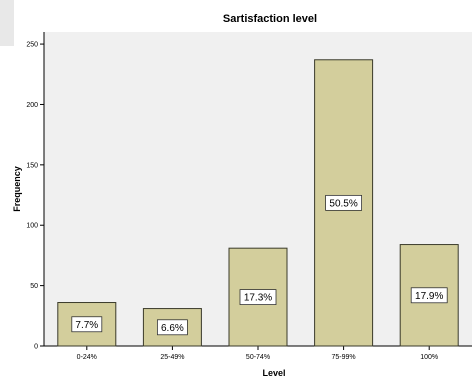 Image resolution: width=472 pixels, height=378 pixels. Describe the element at coordinates (34, 286) in the screenshot. I see `y-tick-label: 50` at that location.